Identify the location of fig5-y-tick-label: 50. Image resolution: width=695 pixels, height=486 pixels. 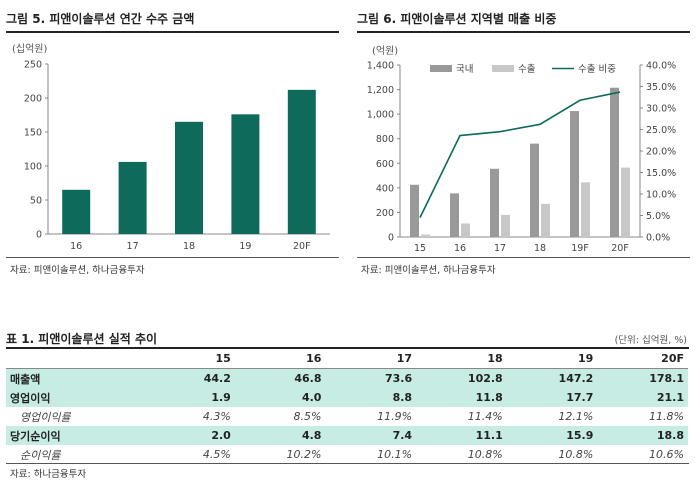
(36, 201).